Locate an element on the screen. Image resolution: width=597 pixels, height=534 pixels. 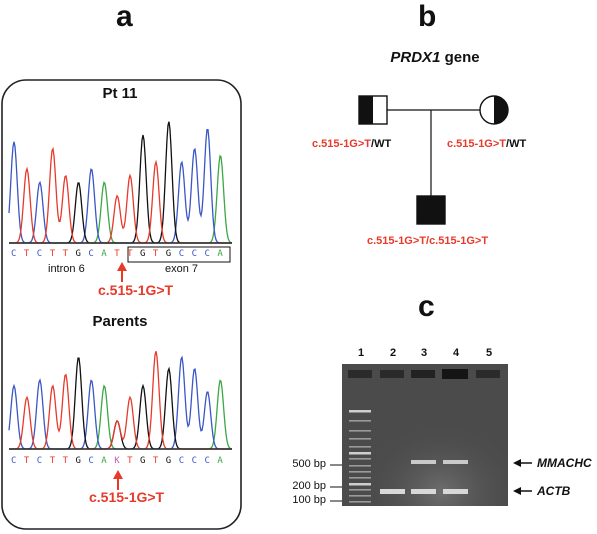
gene-suffix: gene is located at coordinates (460, 57).